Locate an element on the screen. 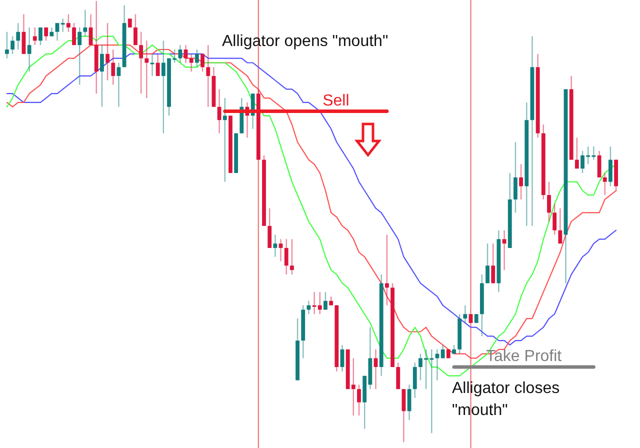 This screenshot has width=640, height=448. series-label: Sell is located at coordinates (336, 101).